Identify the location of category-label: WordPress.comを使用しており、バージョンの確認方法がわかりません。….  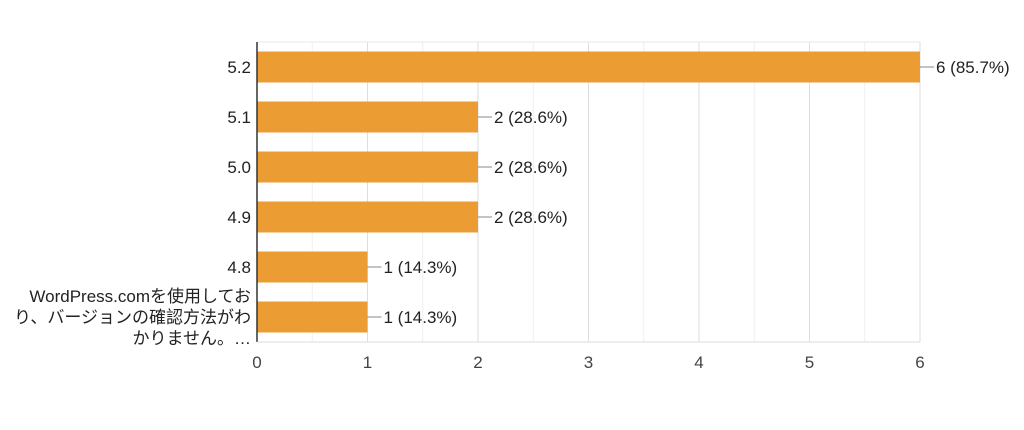
(132, 317).